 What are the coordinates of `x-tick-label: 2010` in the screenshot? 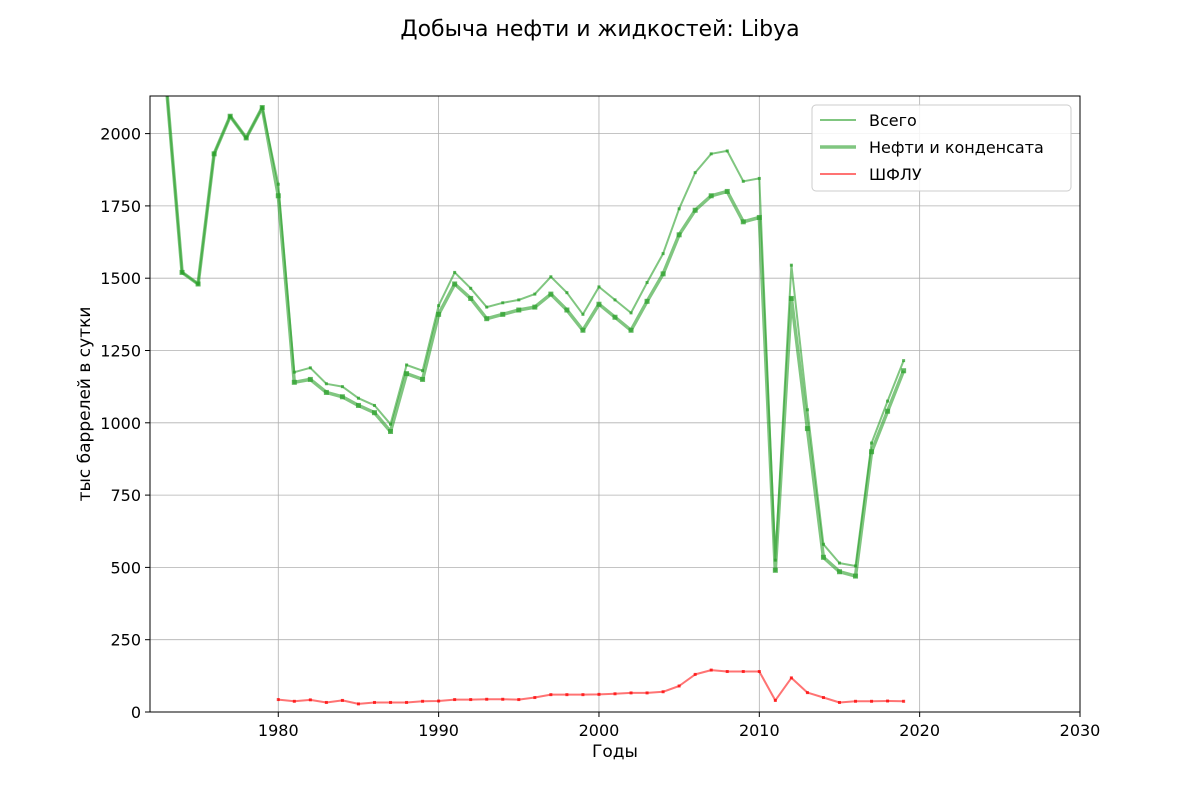 It's located at (759, 730).